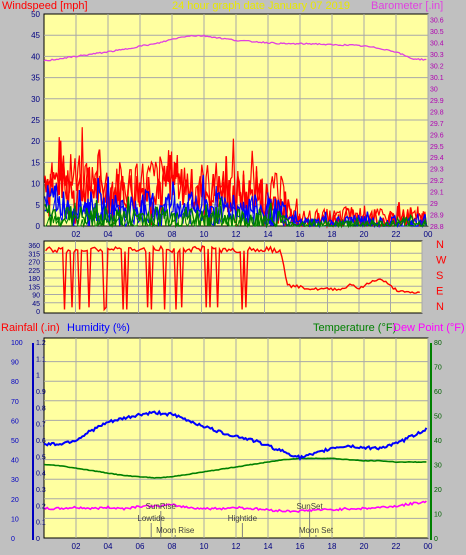 The image size is (466, 555). Describe the element at coordinates (35, 35) in the screenshot. I see `windspeed-tick: 45` at that location.